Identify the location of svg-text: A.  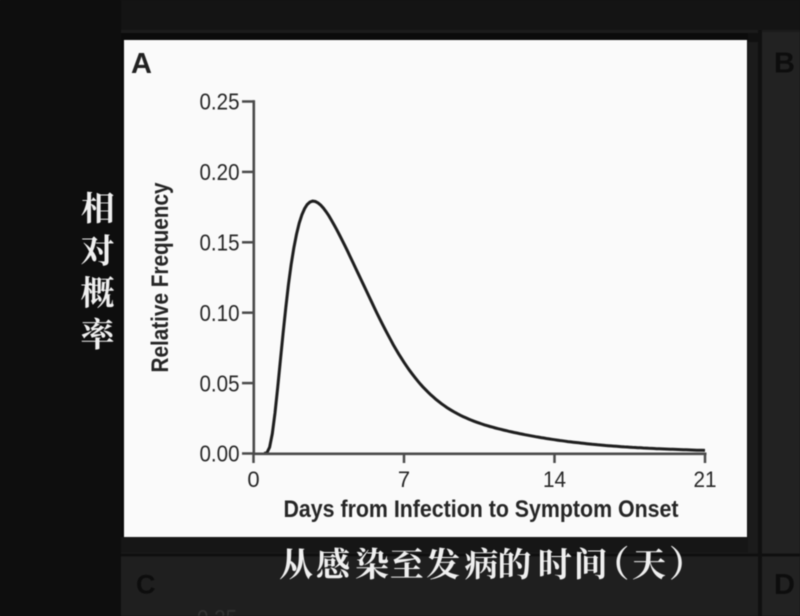
(141, 64).